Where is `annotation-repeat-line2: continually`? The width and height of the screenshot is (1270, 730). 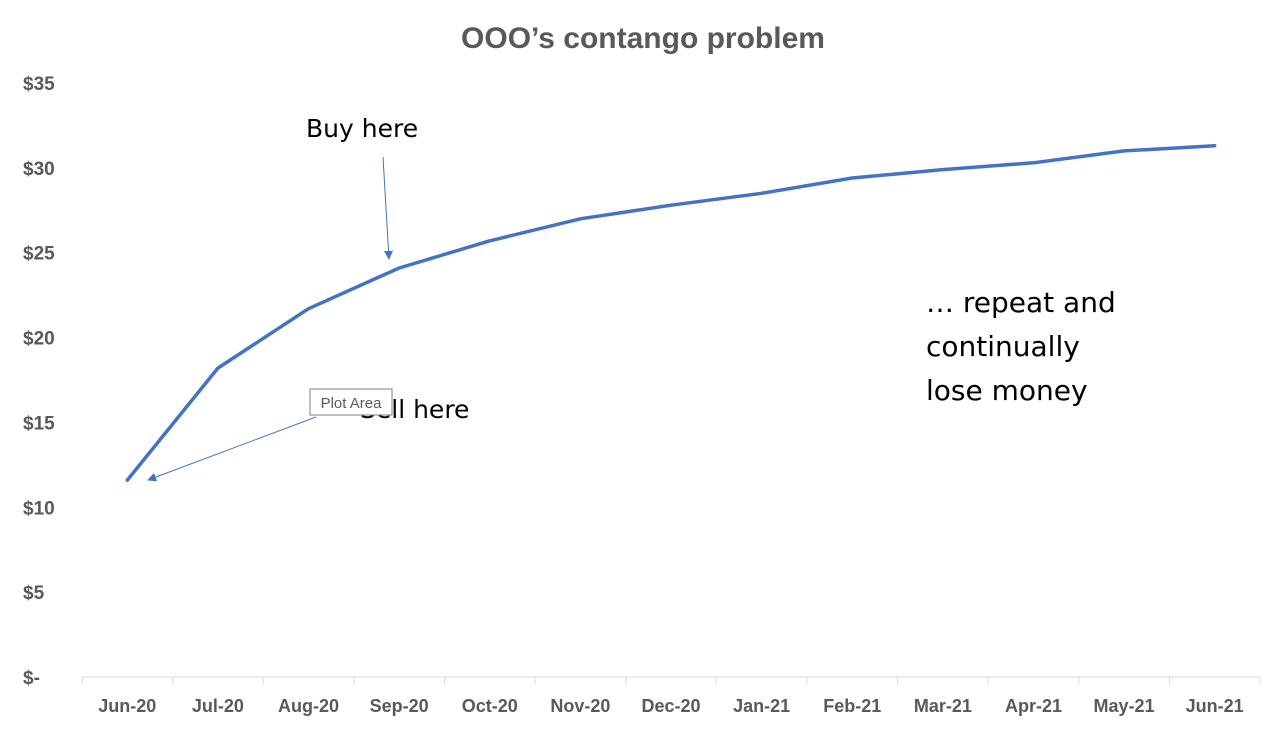
annotation-repeat-line2: continually is located at coordinates (1003, 346).